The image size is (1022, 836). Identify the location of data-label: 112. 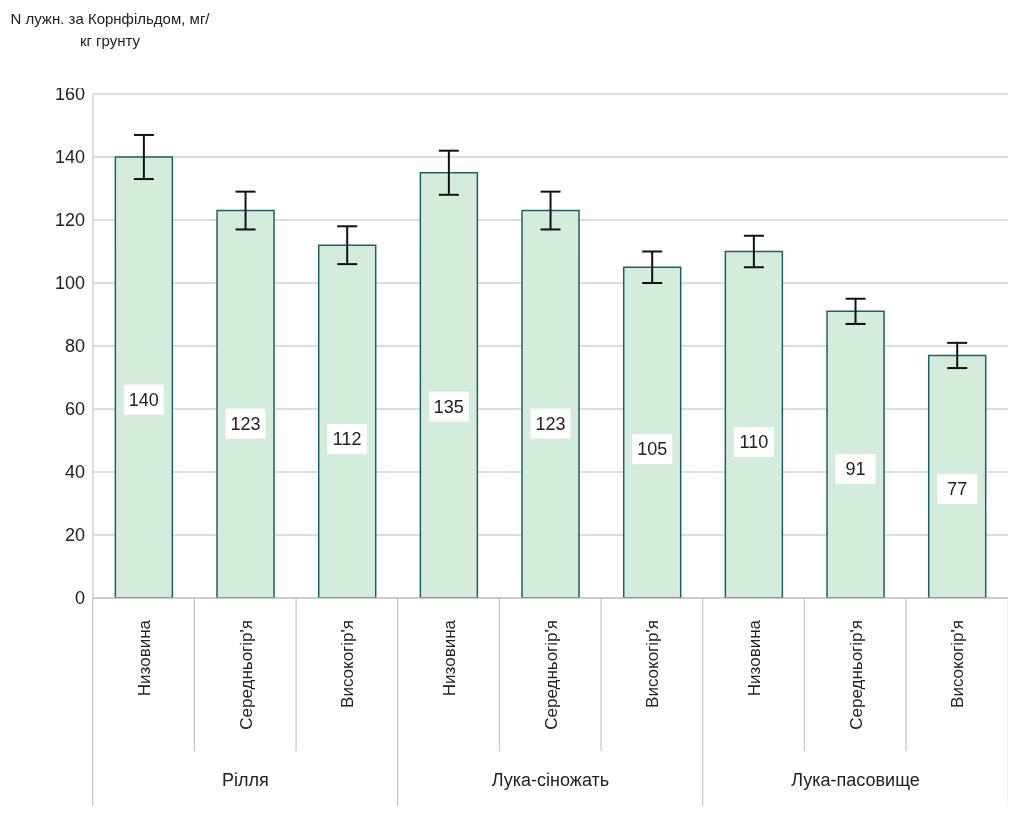
(347, 439).